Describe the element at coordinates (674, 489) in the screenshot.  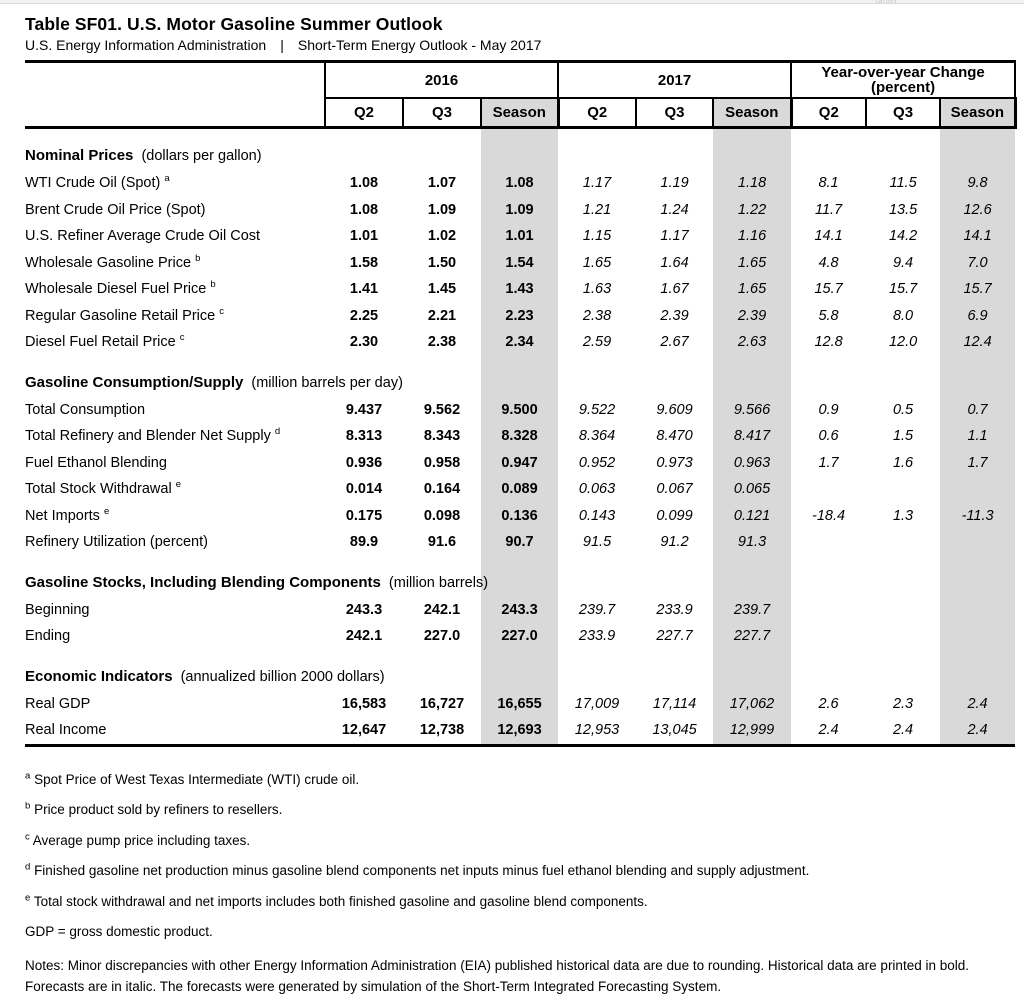
I see `value-cell: 0.067` at that location.